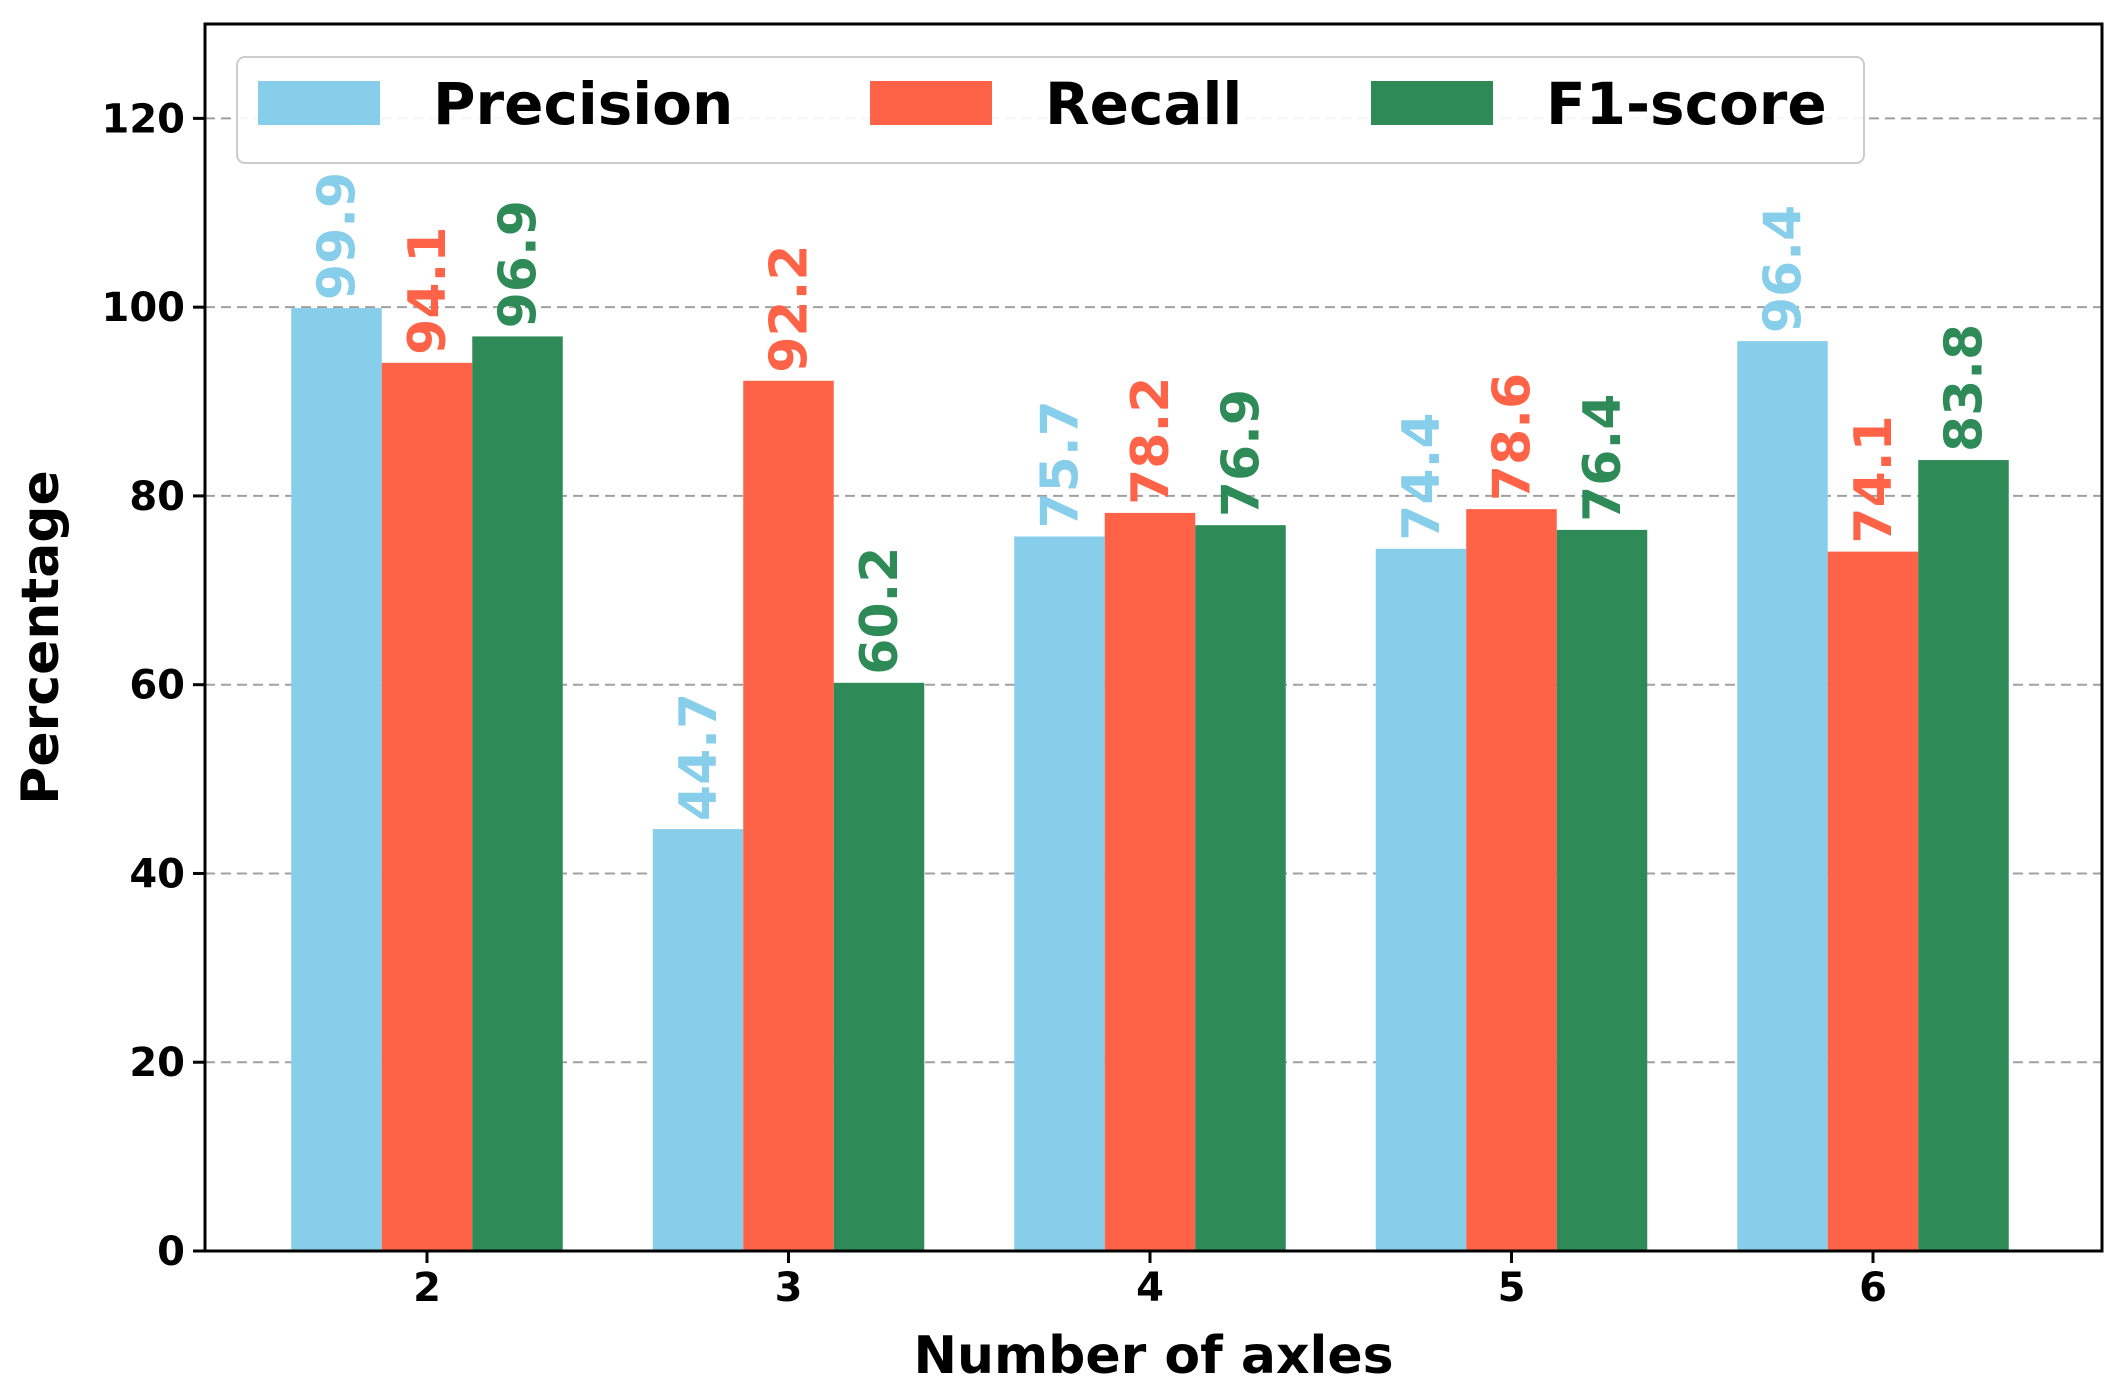  I want to click on y-tick-label: 40, so click(157, 874).